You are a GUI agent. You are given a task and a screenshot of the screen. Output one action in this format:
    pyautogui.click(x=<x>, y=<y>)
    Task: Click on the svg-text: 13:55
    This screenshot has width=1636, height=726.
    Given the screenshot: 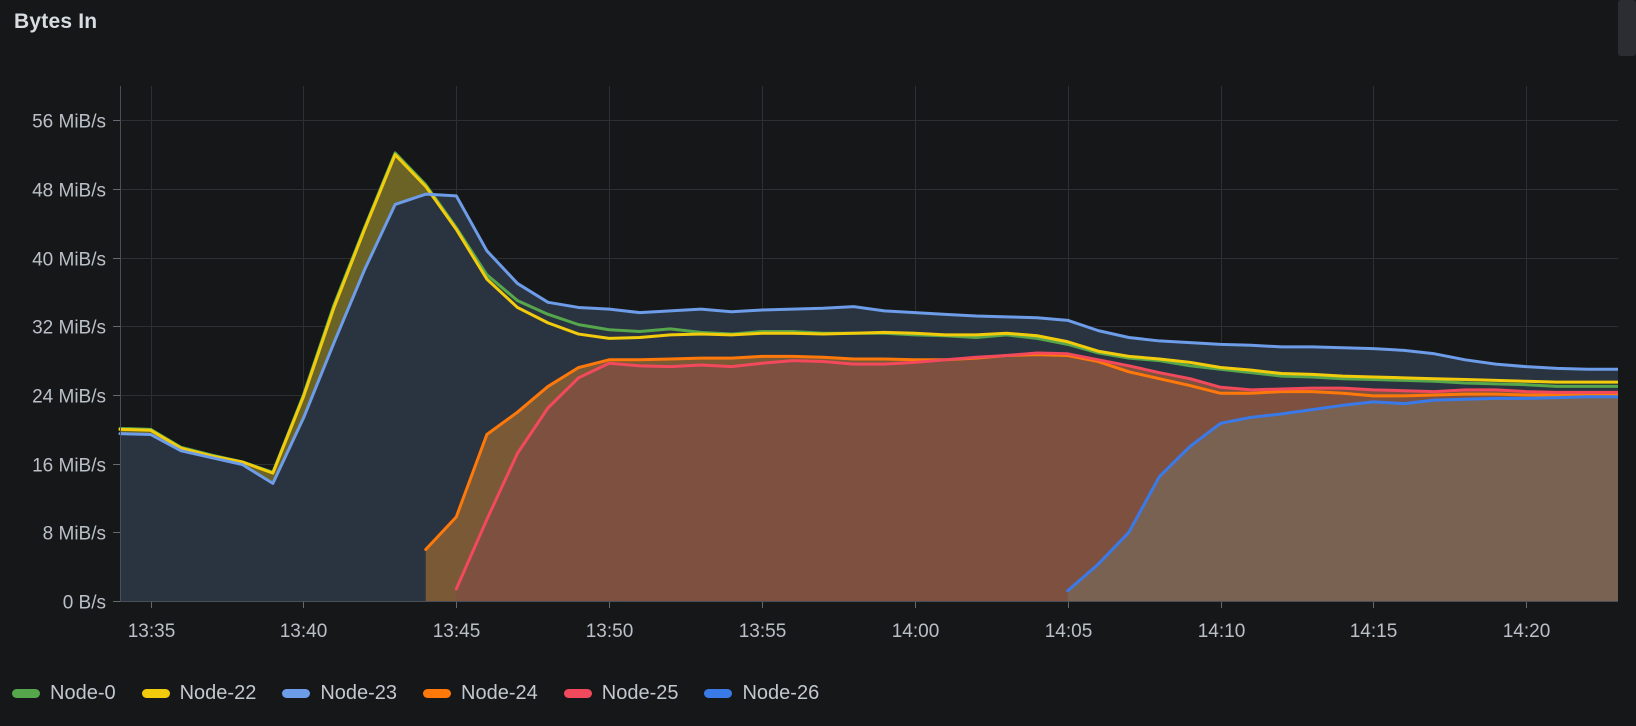 What is the action you would take?
    pyautogui.click(x=763, y=631)
    